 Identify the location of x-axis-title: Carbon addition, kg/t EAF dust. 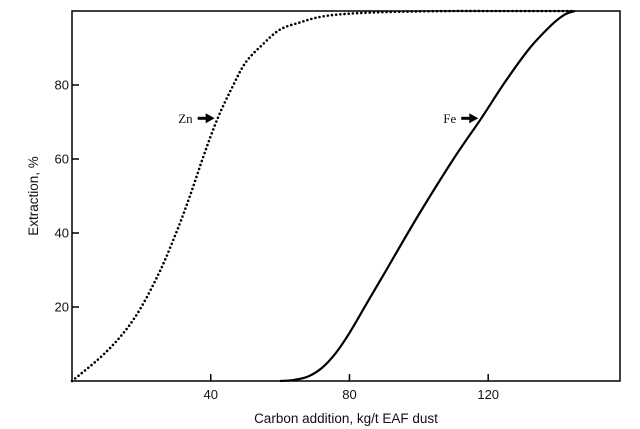
(346, 418).